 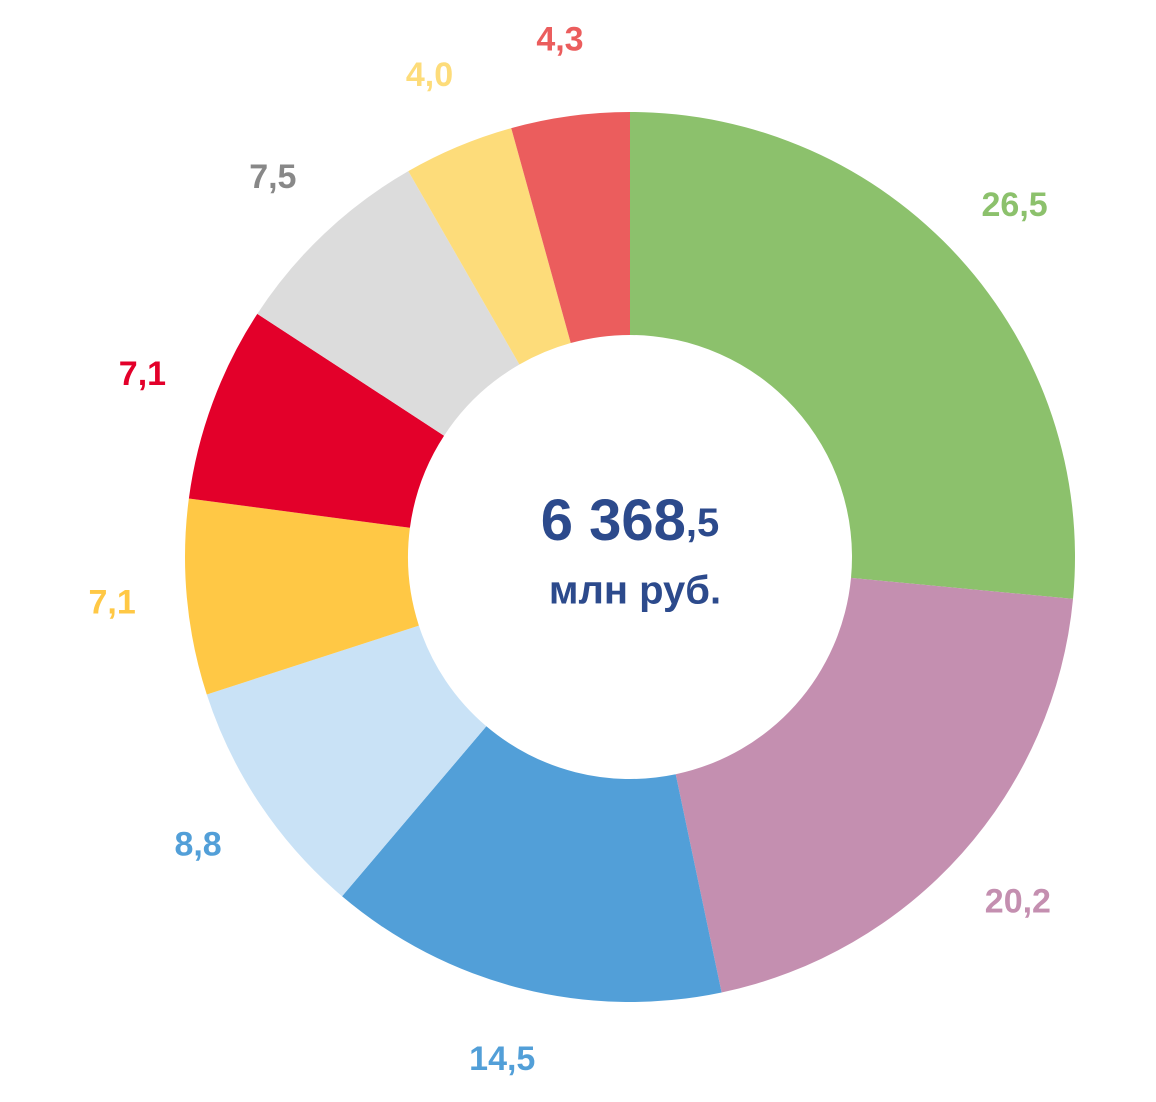 I want to click on center-total: 6 368,5, so click(x=630, y=520).